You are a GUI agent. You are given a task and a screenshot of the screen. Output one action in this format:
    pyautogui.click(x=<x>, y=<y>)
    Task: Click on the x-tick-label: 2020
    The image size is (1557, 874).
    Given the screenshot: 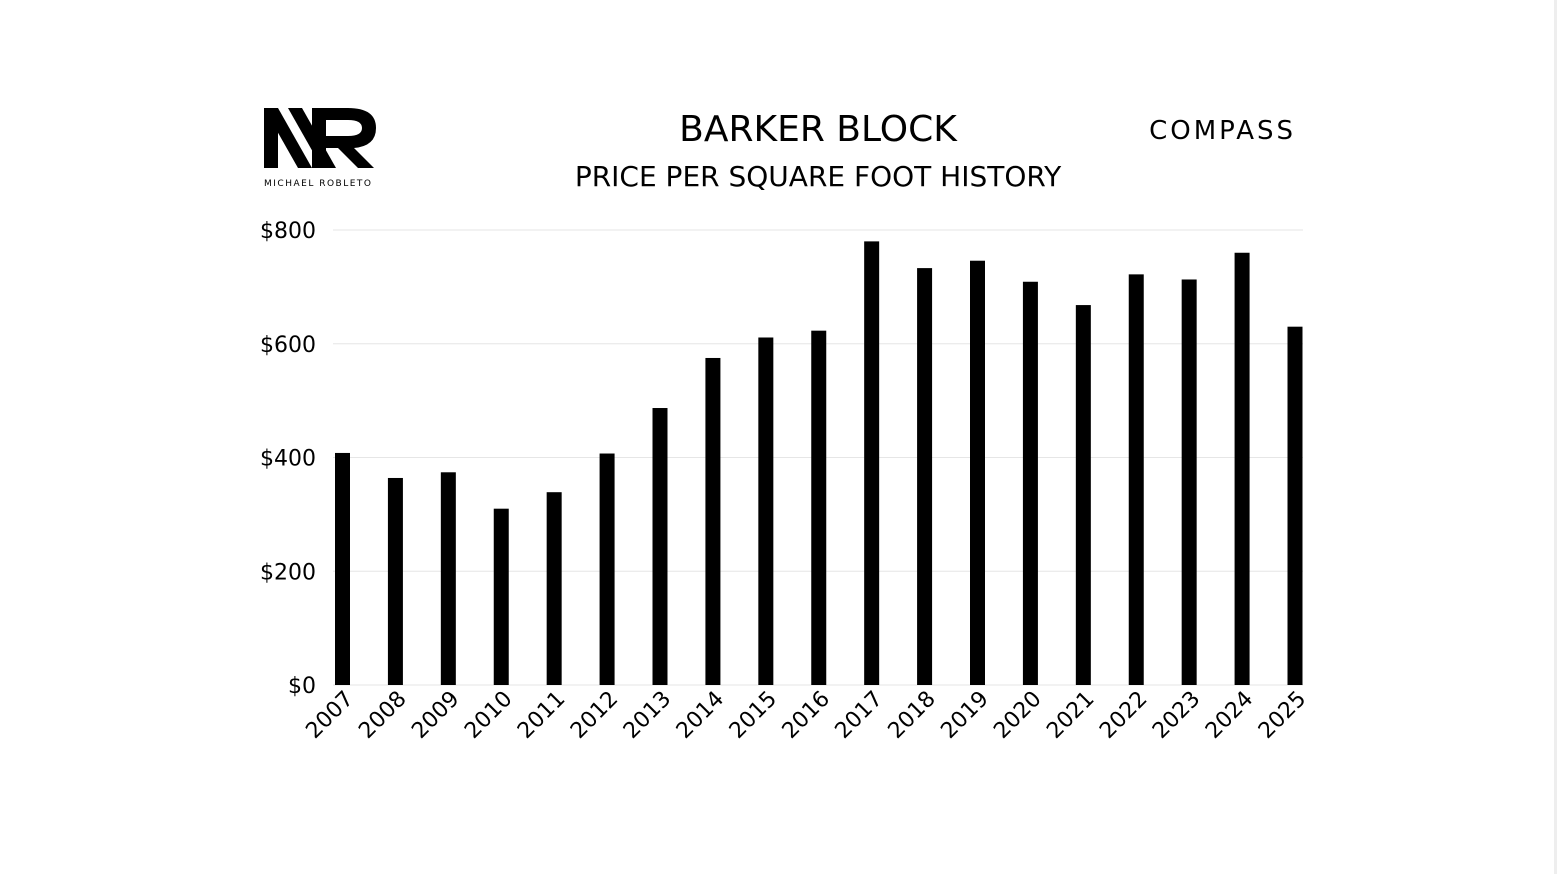 What is the action you would take?
    pyautogui.click(x=1017, y=715)
    